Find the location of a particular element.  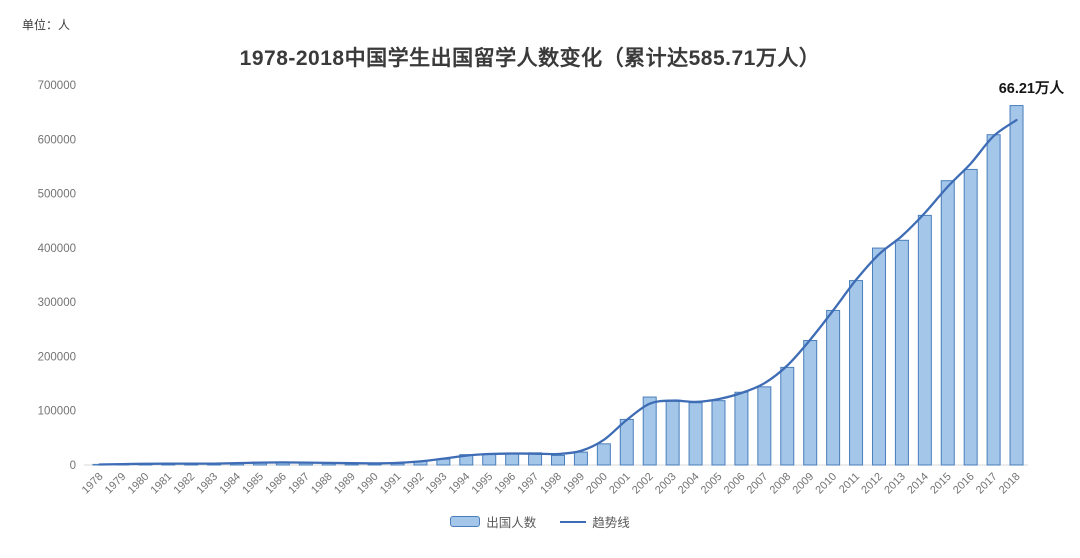

x-tick-label: 2000 is located at coordinates (597, 484).